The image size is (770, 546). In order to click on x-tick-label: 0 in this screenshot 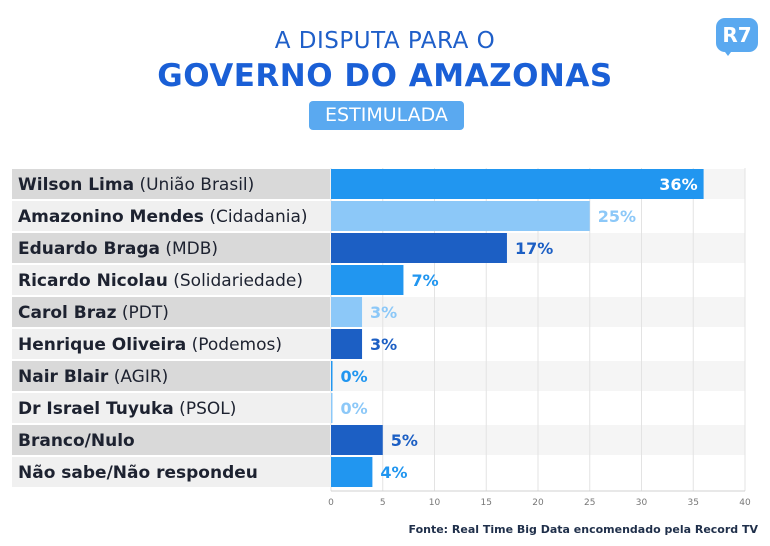, I will do `click(331, 503)`.